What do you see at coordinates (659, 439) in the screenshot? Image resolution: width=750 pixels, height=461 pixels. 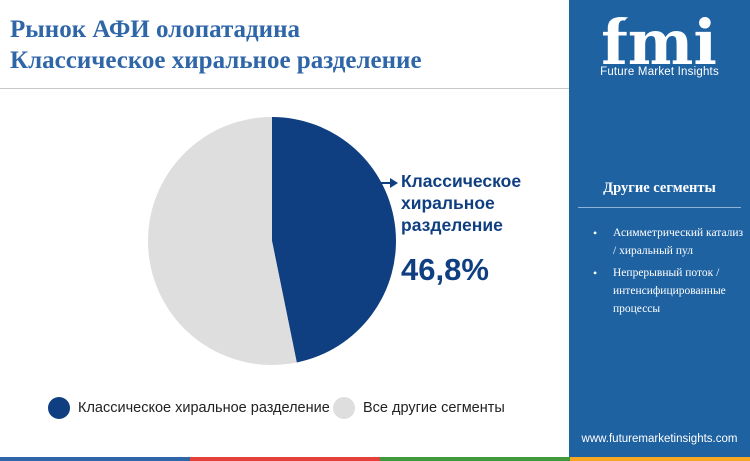 I see `website-link: www.futuremarketinsights.com` at bounding box center [659, 439].